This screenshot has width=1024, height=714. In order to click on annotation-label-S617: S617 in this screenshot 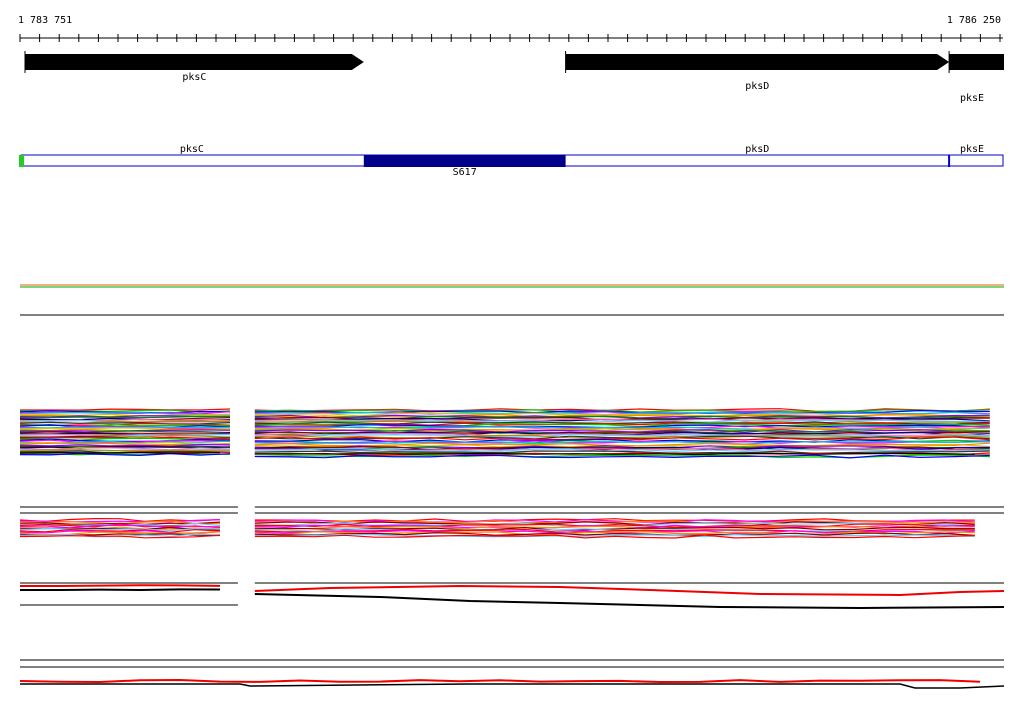, I will do `click(465, 172)`.